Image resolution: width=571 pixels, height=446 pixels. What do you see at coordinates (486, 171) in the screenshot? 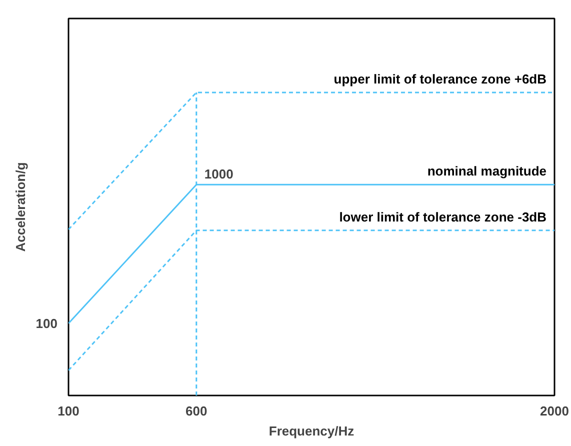
I see `series-label: nominal magnitude` at bounding box center [486, 171].